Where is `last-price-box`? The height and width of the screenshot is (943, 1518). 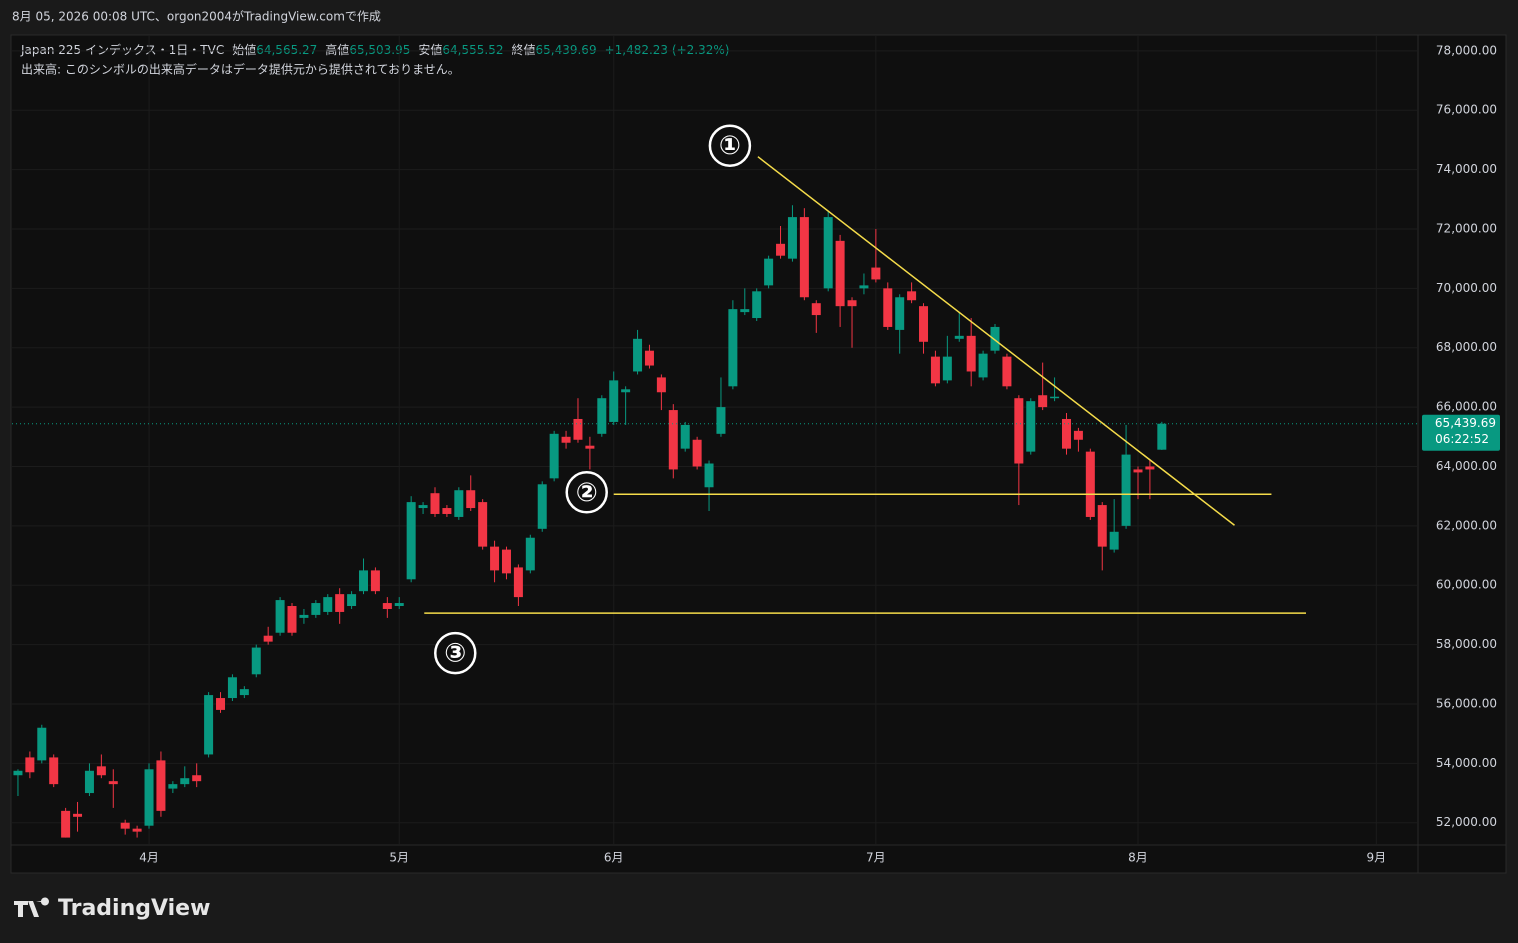
last-price-box is located at coordinates (1461, 432).